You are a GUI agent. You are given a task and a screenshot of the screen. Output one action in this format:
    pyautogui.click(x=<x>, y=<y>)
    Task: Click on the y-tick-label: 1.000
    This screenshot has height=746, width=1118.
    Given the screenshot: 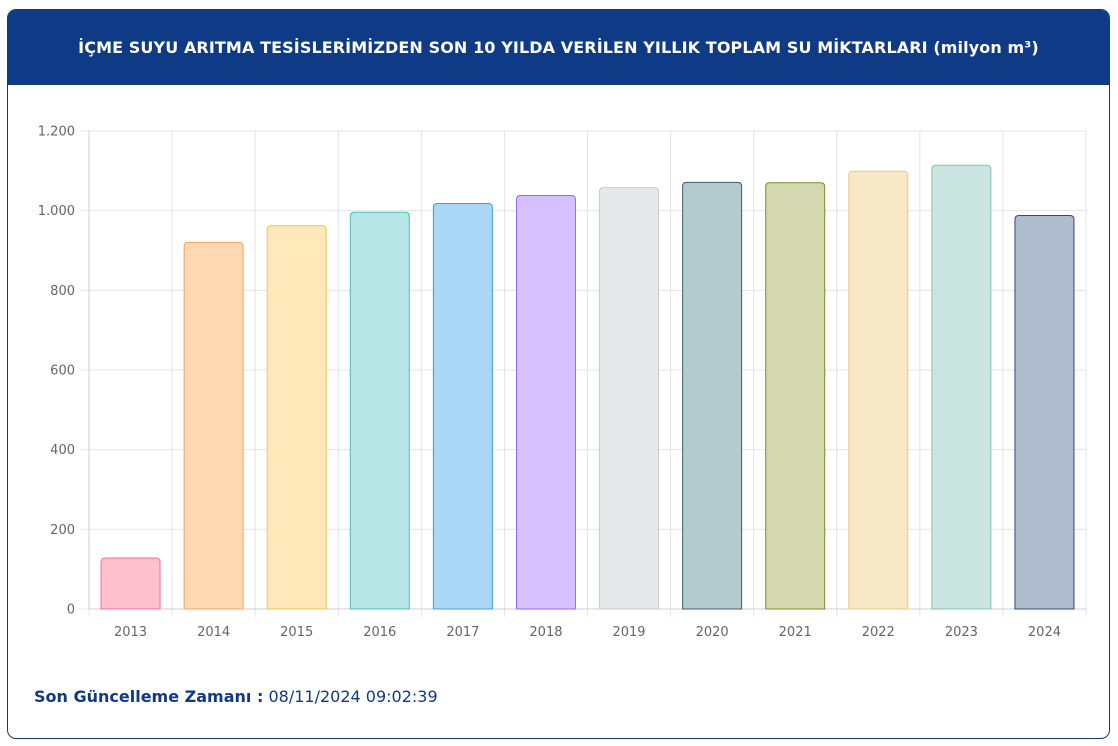 What is the action you would take?
    pyautogui.click(x=56, y=211)
    